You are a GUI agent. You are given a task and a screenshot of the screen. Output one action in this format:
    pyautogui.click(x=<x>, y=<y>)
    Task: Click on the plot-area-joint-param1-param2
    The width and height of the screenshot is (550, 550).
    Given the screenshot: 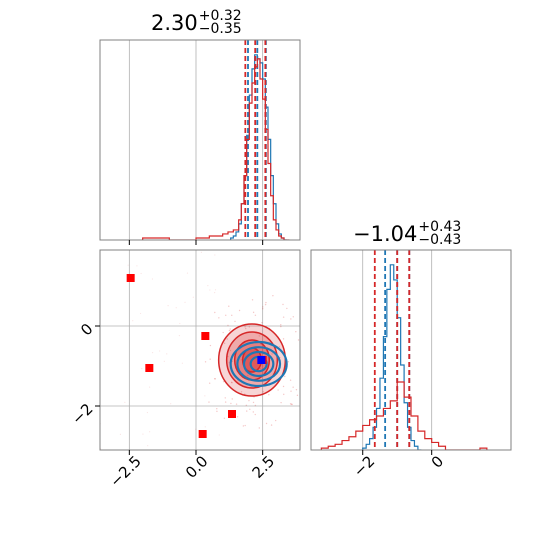 What is the action you would take?
    pyautogui.click(x=204, y=350)
    